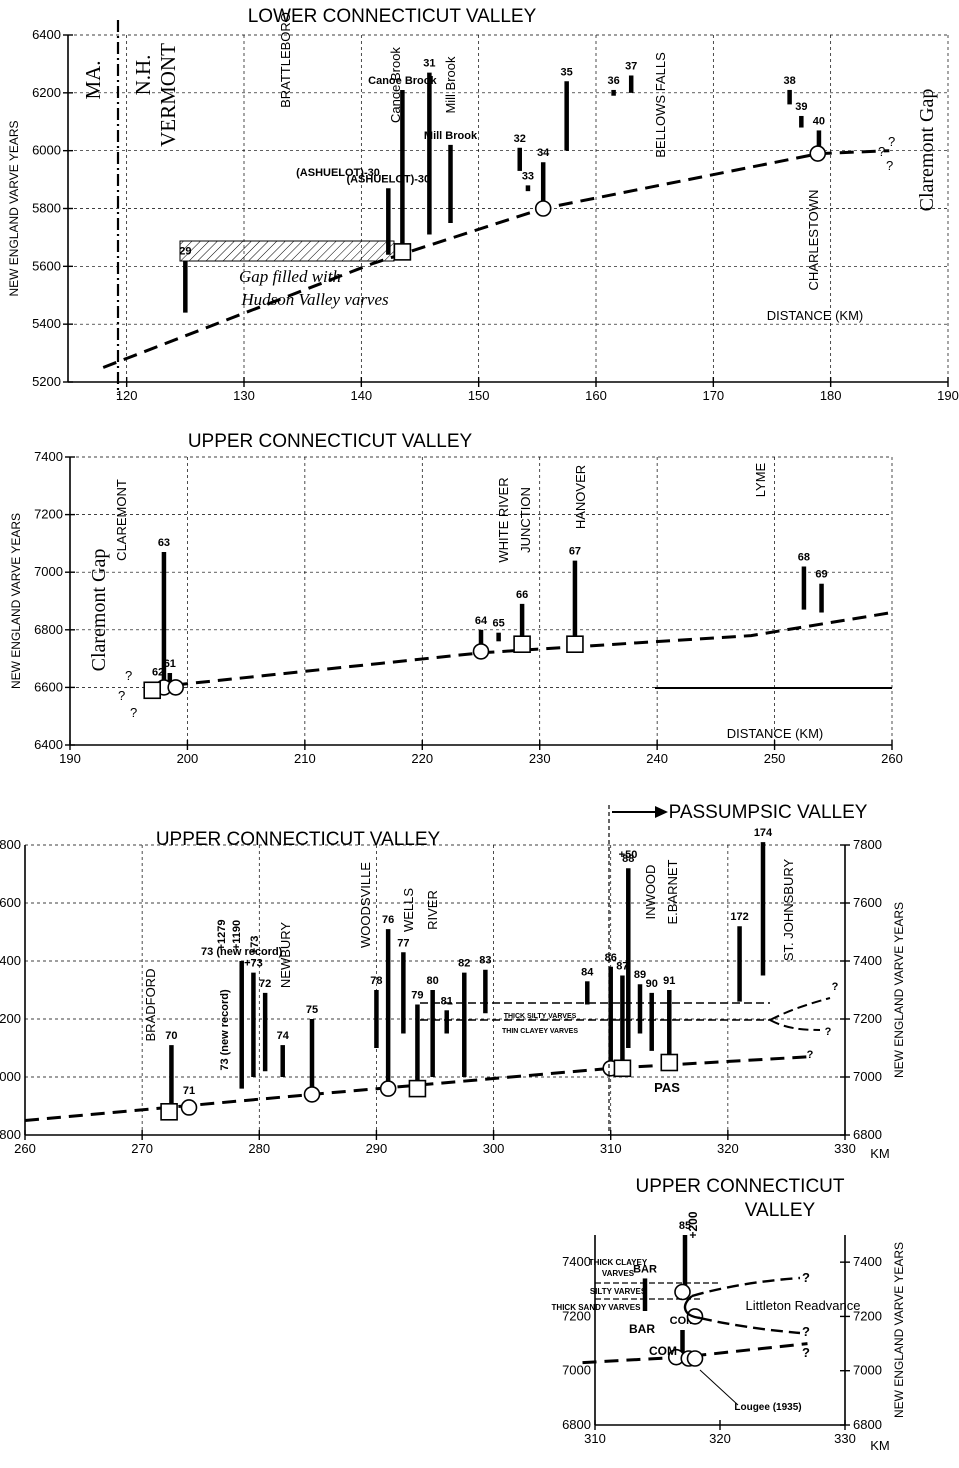  What do you see at coordinates (402, 81) in the screenshot?
I see `site-label: Canoe Brook` at bounding box center [402, 81].